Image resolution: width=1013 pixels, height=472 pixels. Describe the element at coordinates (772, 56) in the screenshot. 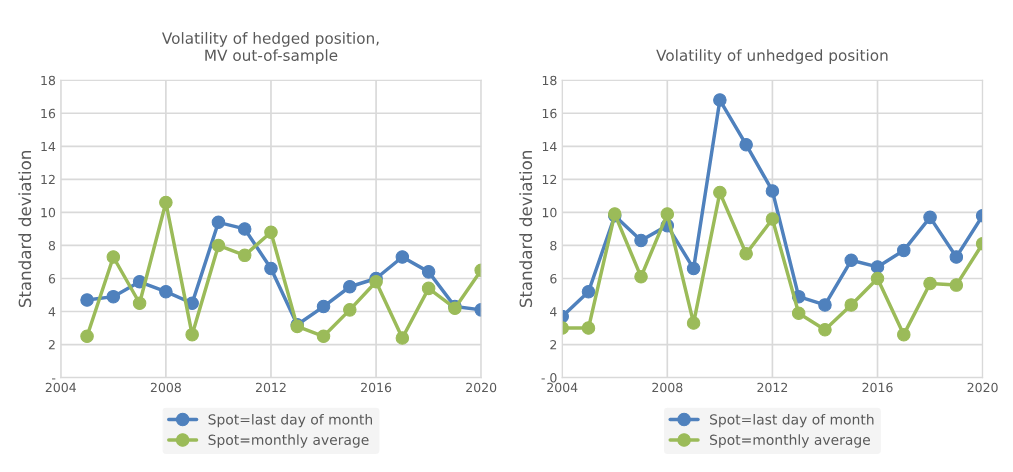

I see `chart-title: Volatility of unhedged position` at that location.